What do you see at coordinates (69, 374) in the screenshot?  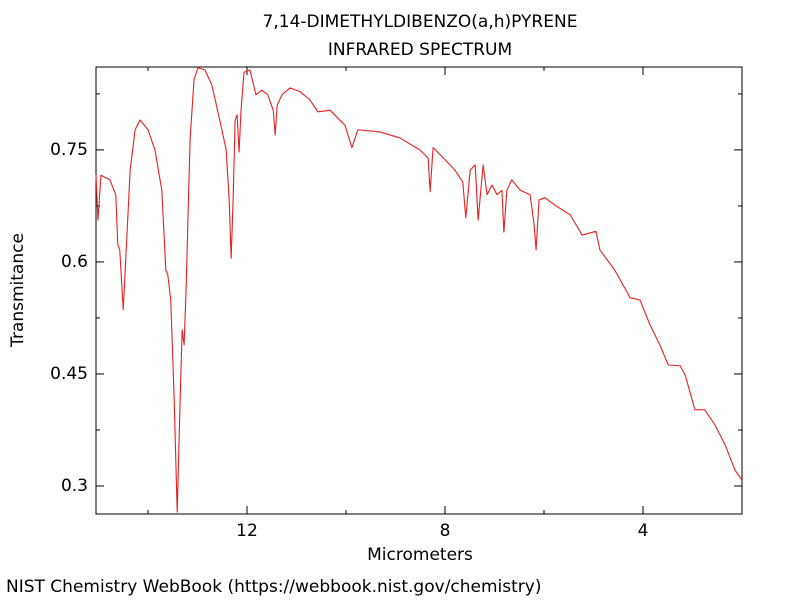 I see `y-tick-label: 0.45` at bounding box center [69, 374].